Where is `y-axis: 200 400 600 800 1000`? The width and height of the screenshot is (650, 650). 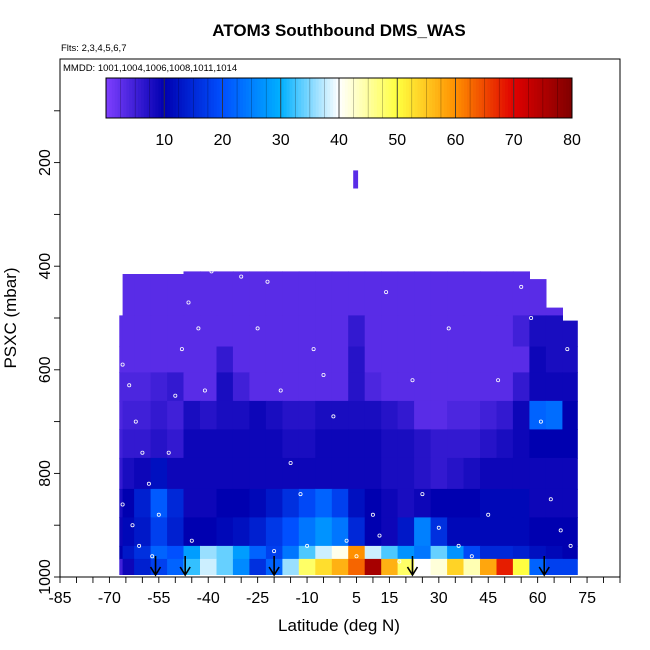 y-axis: 200 400 600 800 1000 is located at coordinates (48, 352).